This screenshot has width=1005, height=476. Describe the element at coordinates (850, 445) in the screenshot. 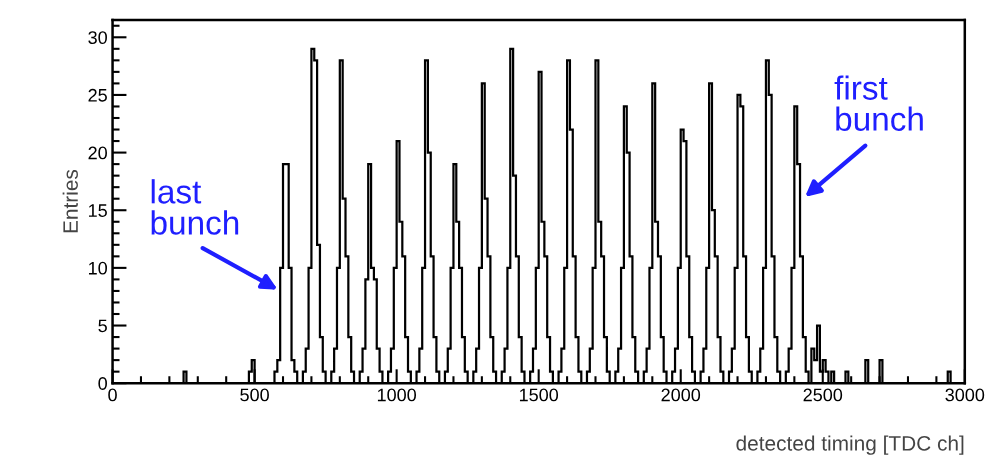

I see `x-axis-title: detected timing [TDC ch]` at that location.